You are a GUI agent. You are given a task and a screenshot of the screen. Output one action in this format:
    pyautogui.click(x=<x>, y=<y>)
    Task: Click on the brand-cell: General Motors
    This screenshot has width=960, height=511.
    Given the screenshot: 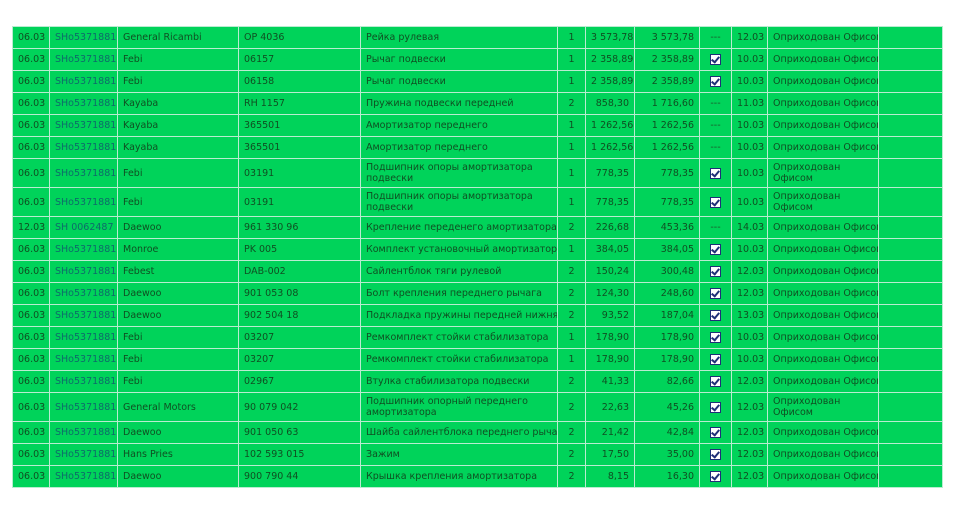 What is the action you would take?
    pyautogui.click(x=178, y=407)
    